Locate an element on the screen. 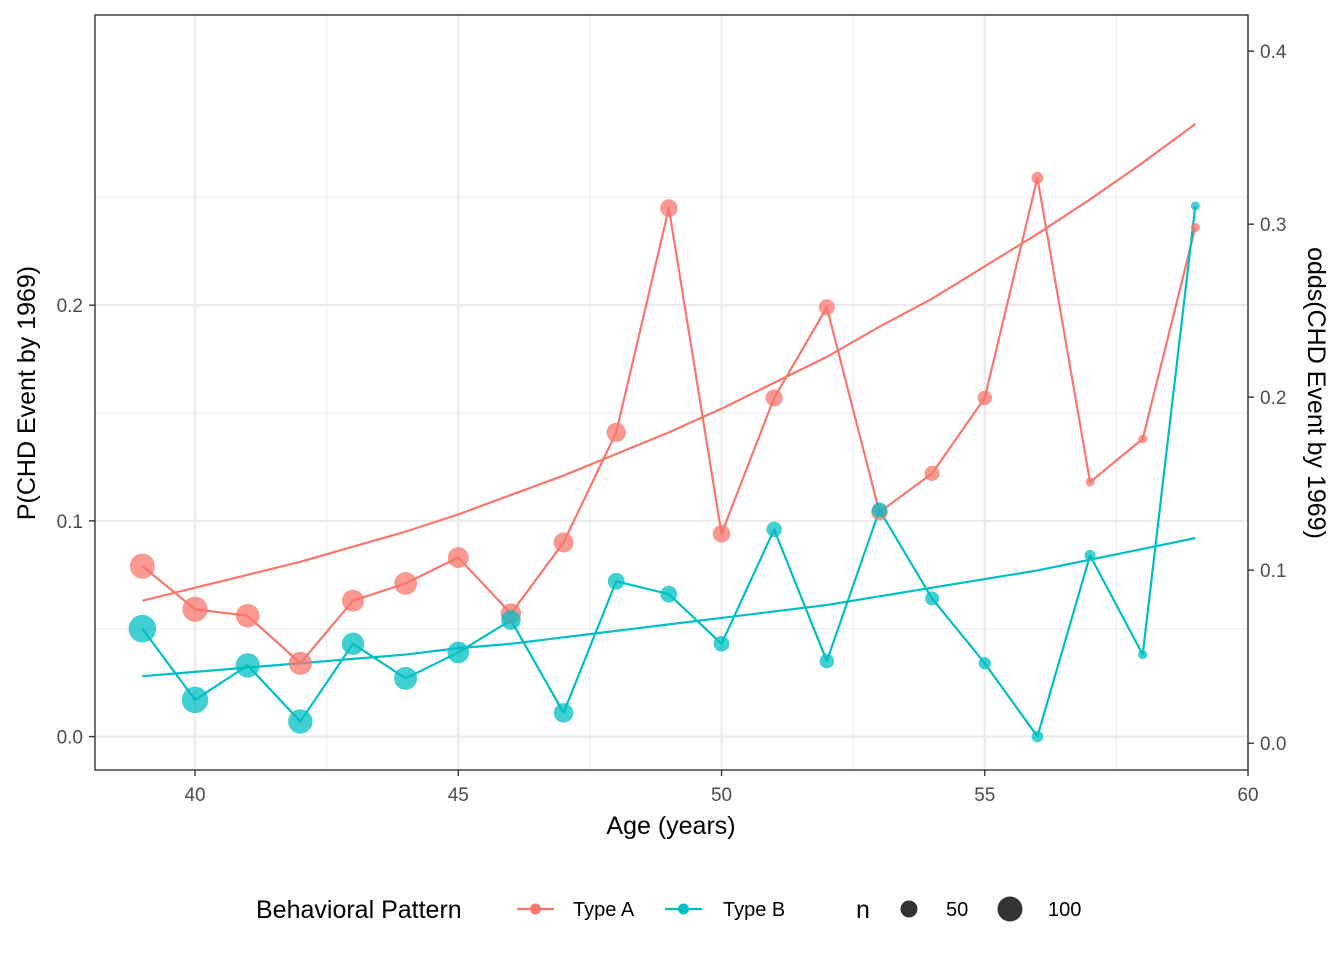 The height and width of the screenshot is (960, 1344). x-axis: 40 45 50 55 60 is located at coordinates (721, 788).